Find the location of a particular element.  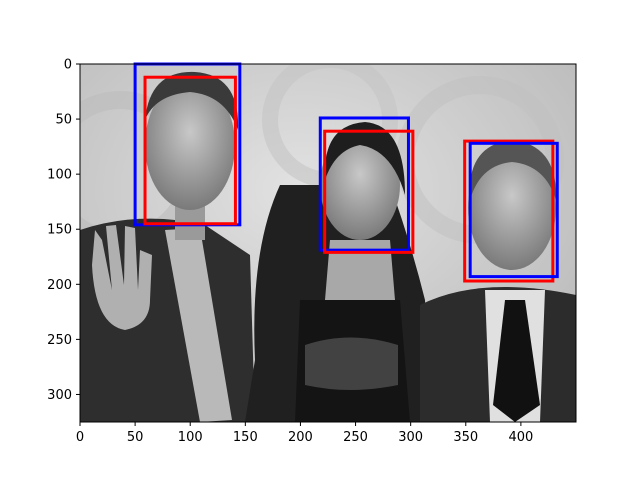

person-right is located at coordinates (498, 281).